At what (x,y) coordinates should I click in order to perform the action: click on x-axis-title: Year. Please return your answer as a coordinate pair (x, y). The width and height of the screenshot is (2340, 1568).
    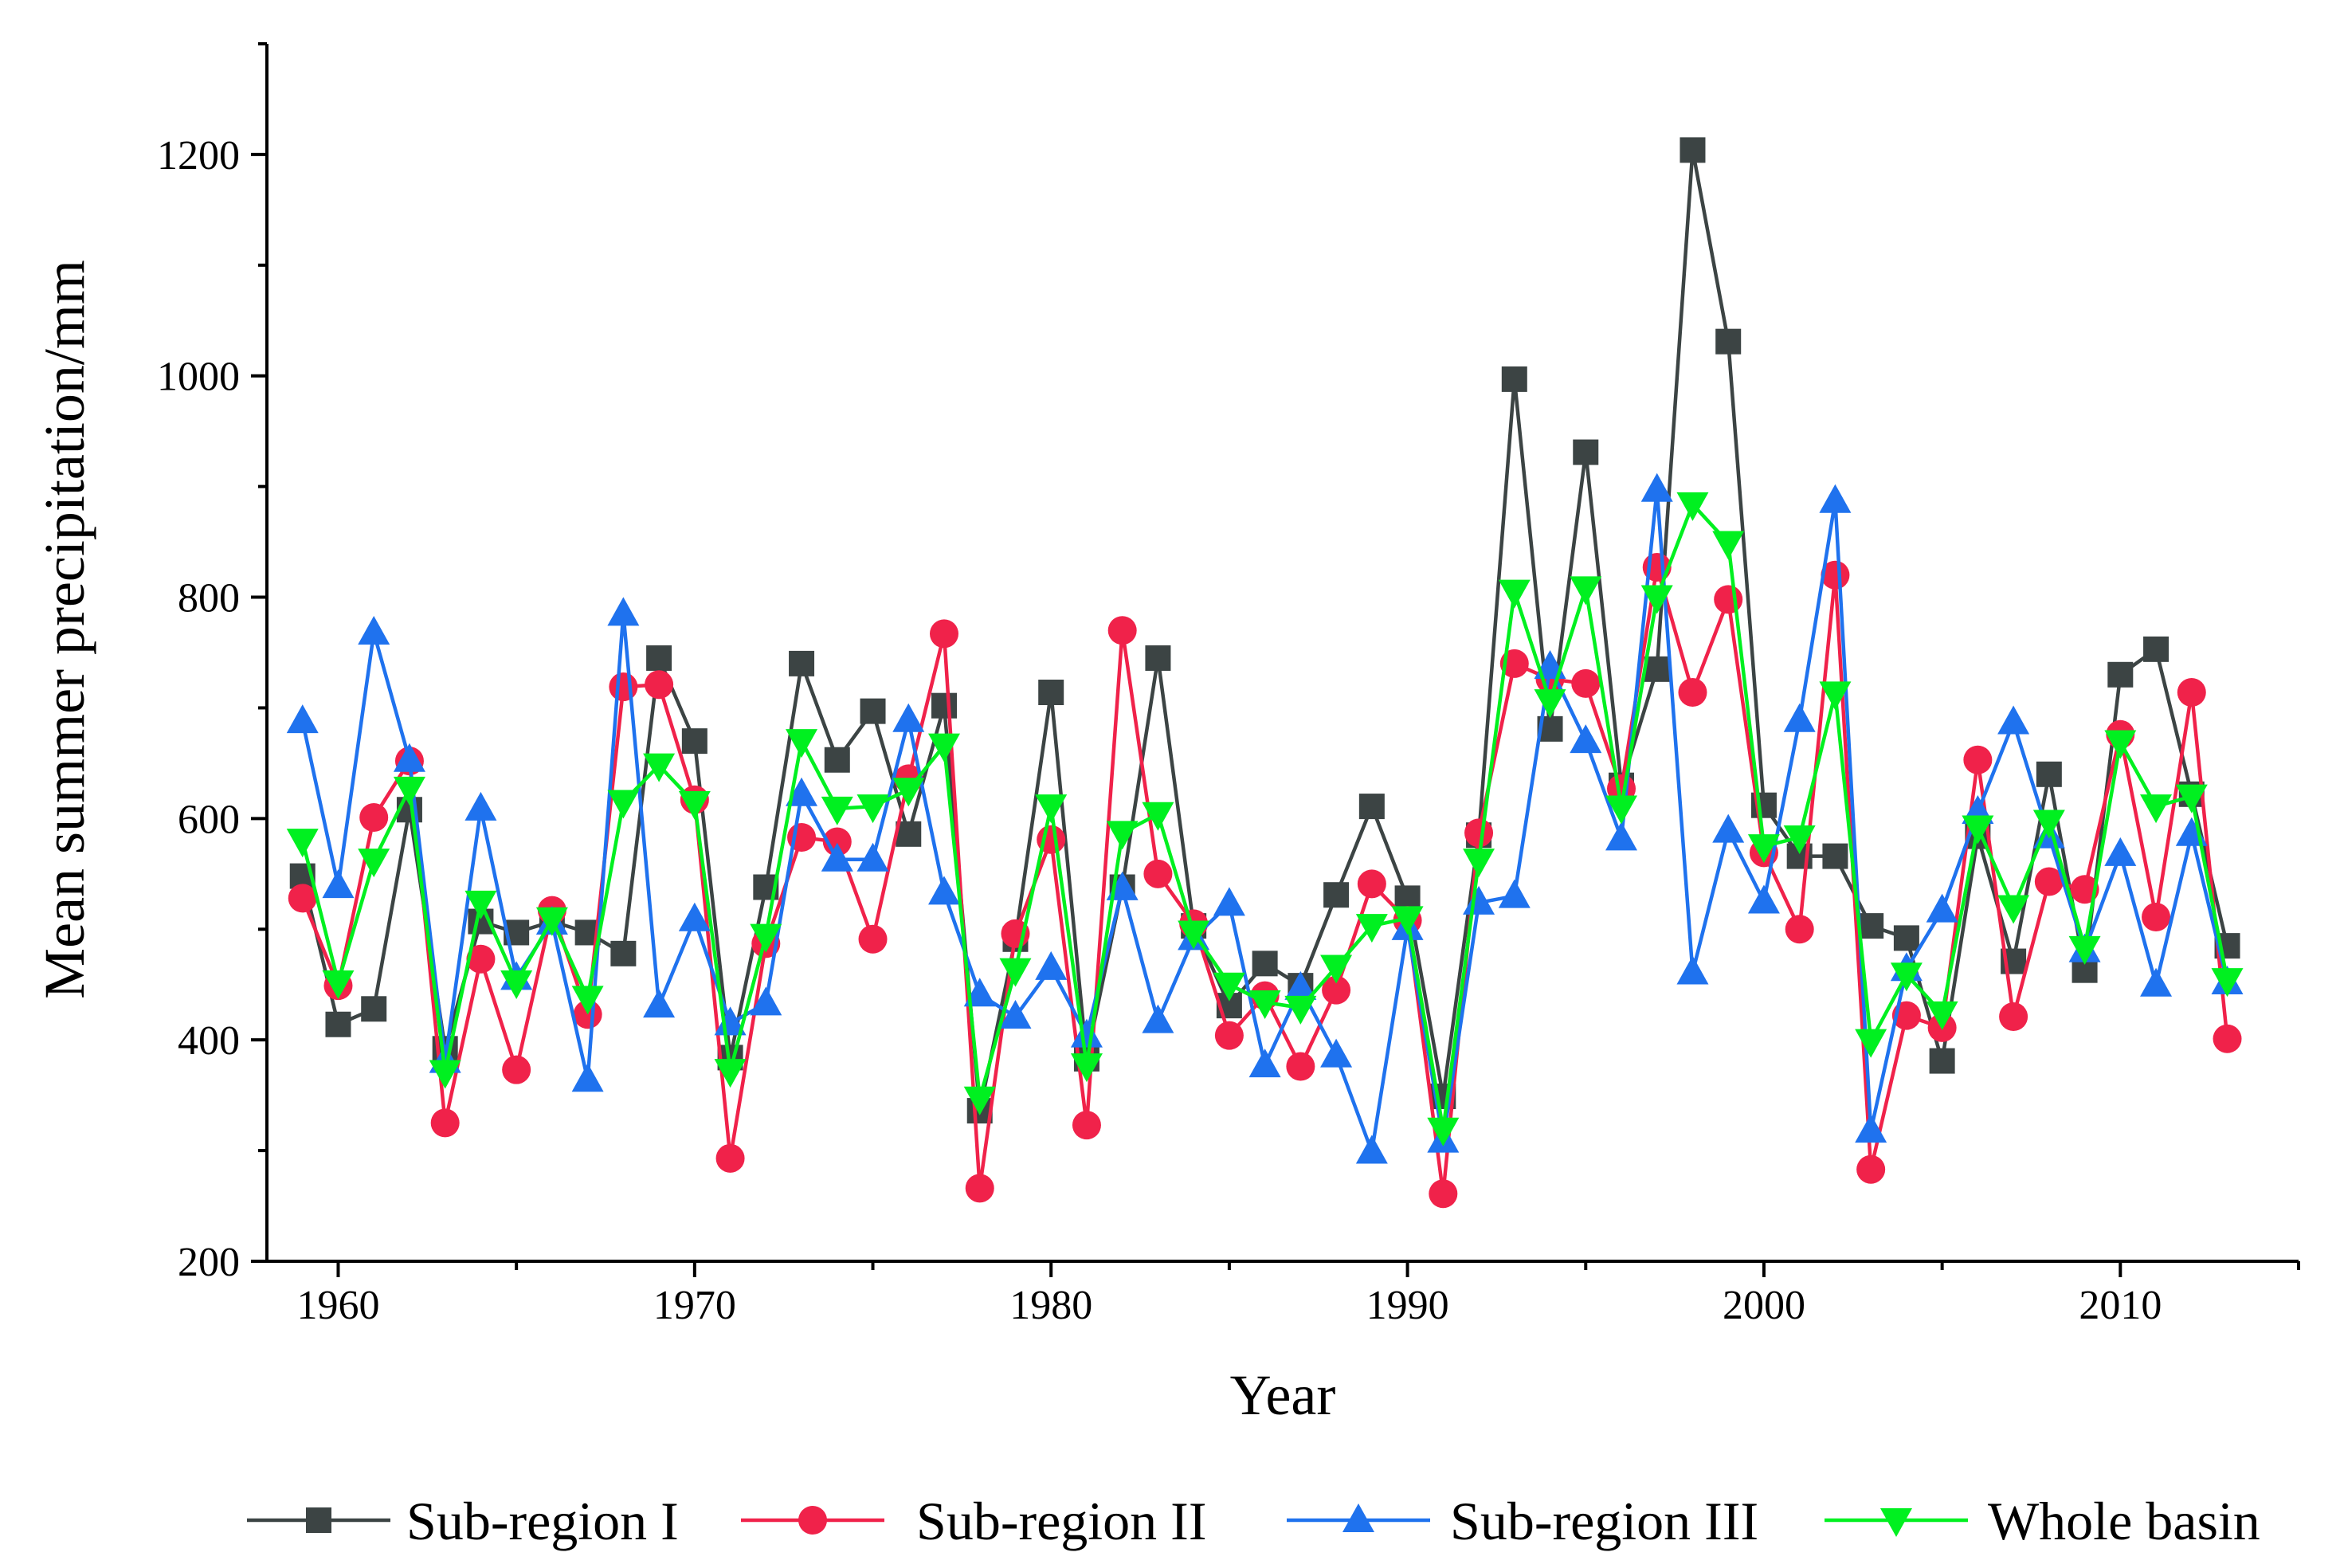
    Looking at the image, I should click on (1283, 1395).